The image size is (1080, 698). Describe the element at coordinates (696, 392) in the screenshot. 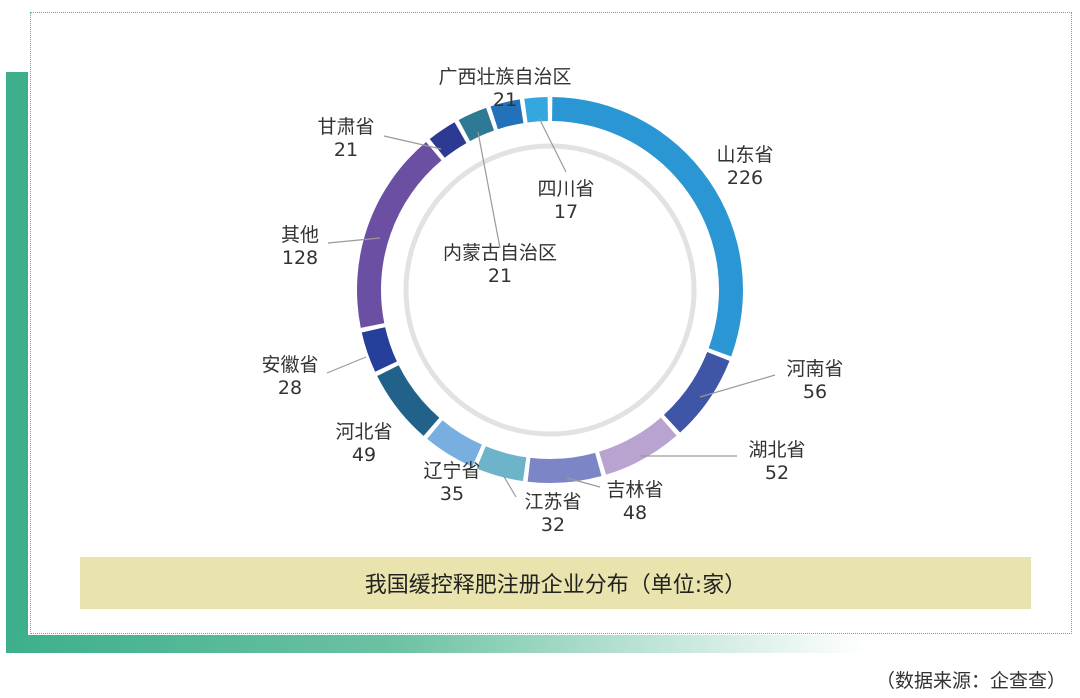

I see `slice-河南省` at that location.